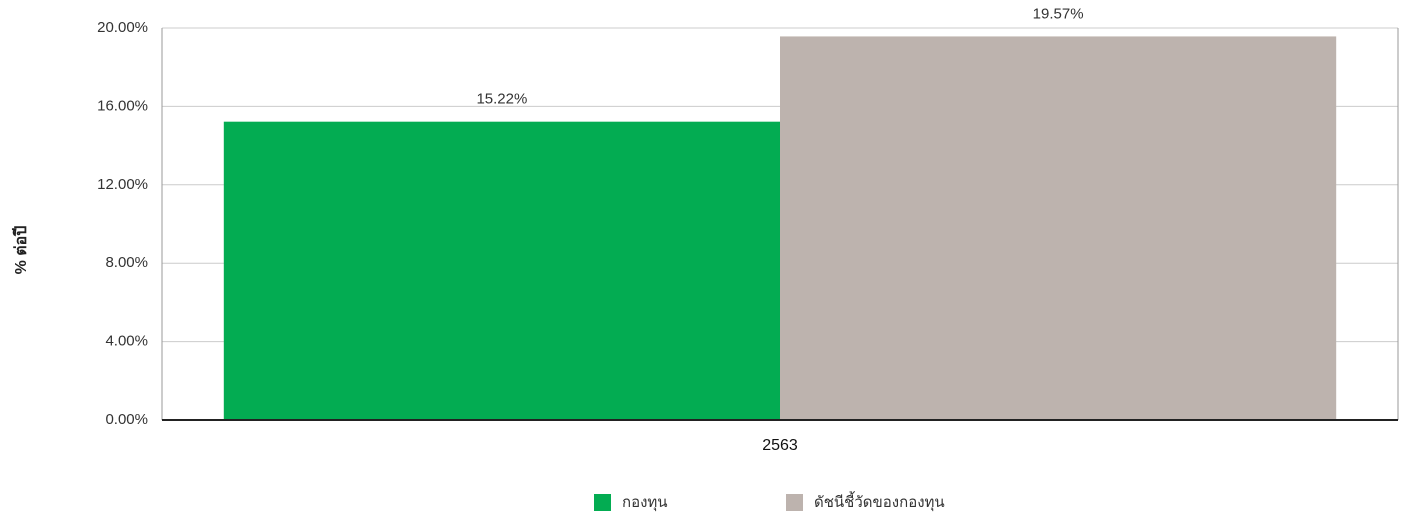 The height and width of the screenshot is (516, 1402). Describe the element at coordinates (126, 341) in the screenshot. I see `y-tick-label: 4.00%` at that location.